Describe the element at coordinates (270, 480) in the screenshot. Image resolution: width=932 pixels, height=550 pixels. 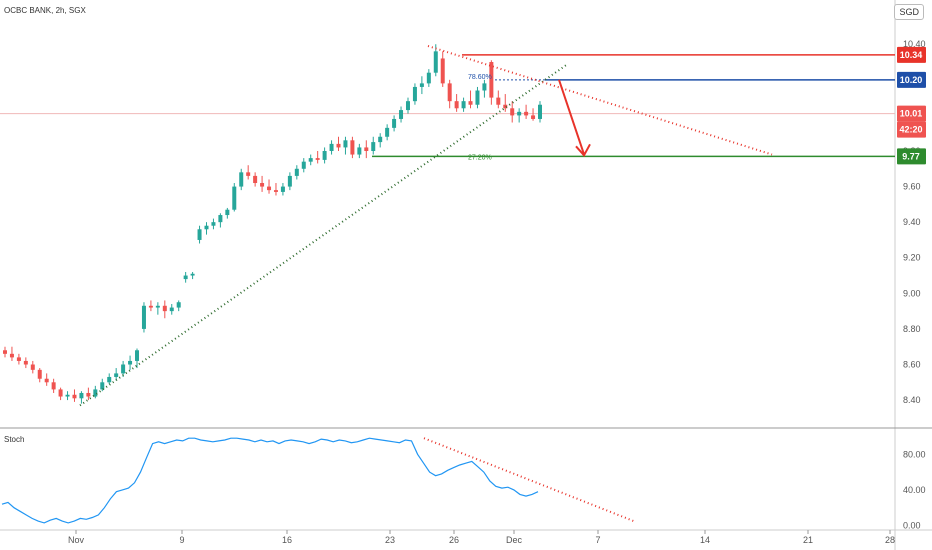
I see `stoch-line` at that location.